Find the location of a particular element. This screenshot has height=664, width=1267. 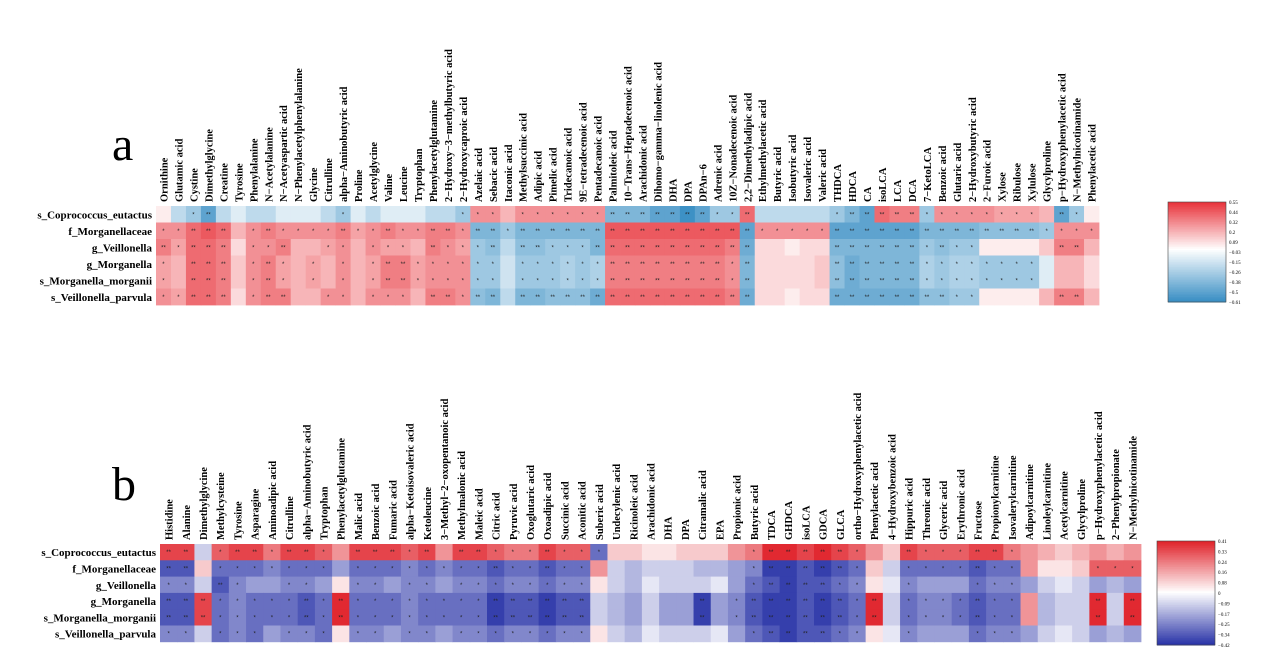

column-label: Propionylcarnitine is located at coordinates (996, 497).